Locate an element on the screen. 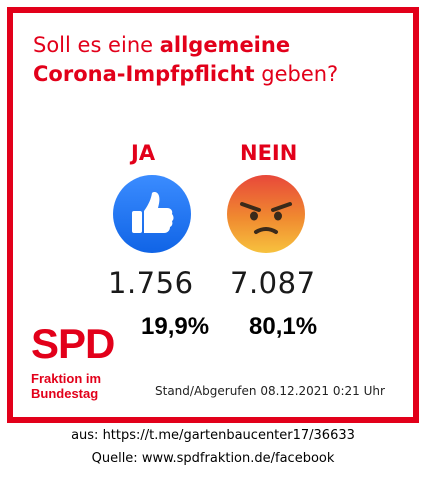 The width and height of the screenshot is (426, 480). timestamp: Stand/Abgerufen 08.12.2021 0:21 Uhr is located at coordinates (270, 391).